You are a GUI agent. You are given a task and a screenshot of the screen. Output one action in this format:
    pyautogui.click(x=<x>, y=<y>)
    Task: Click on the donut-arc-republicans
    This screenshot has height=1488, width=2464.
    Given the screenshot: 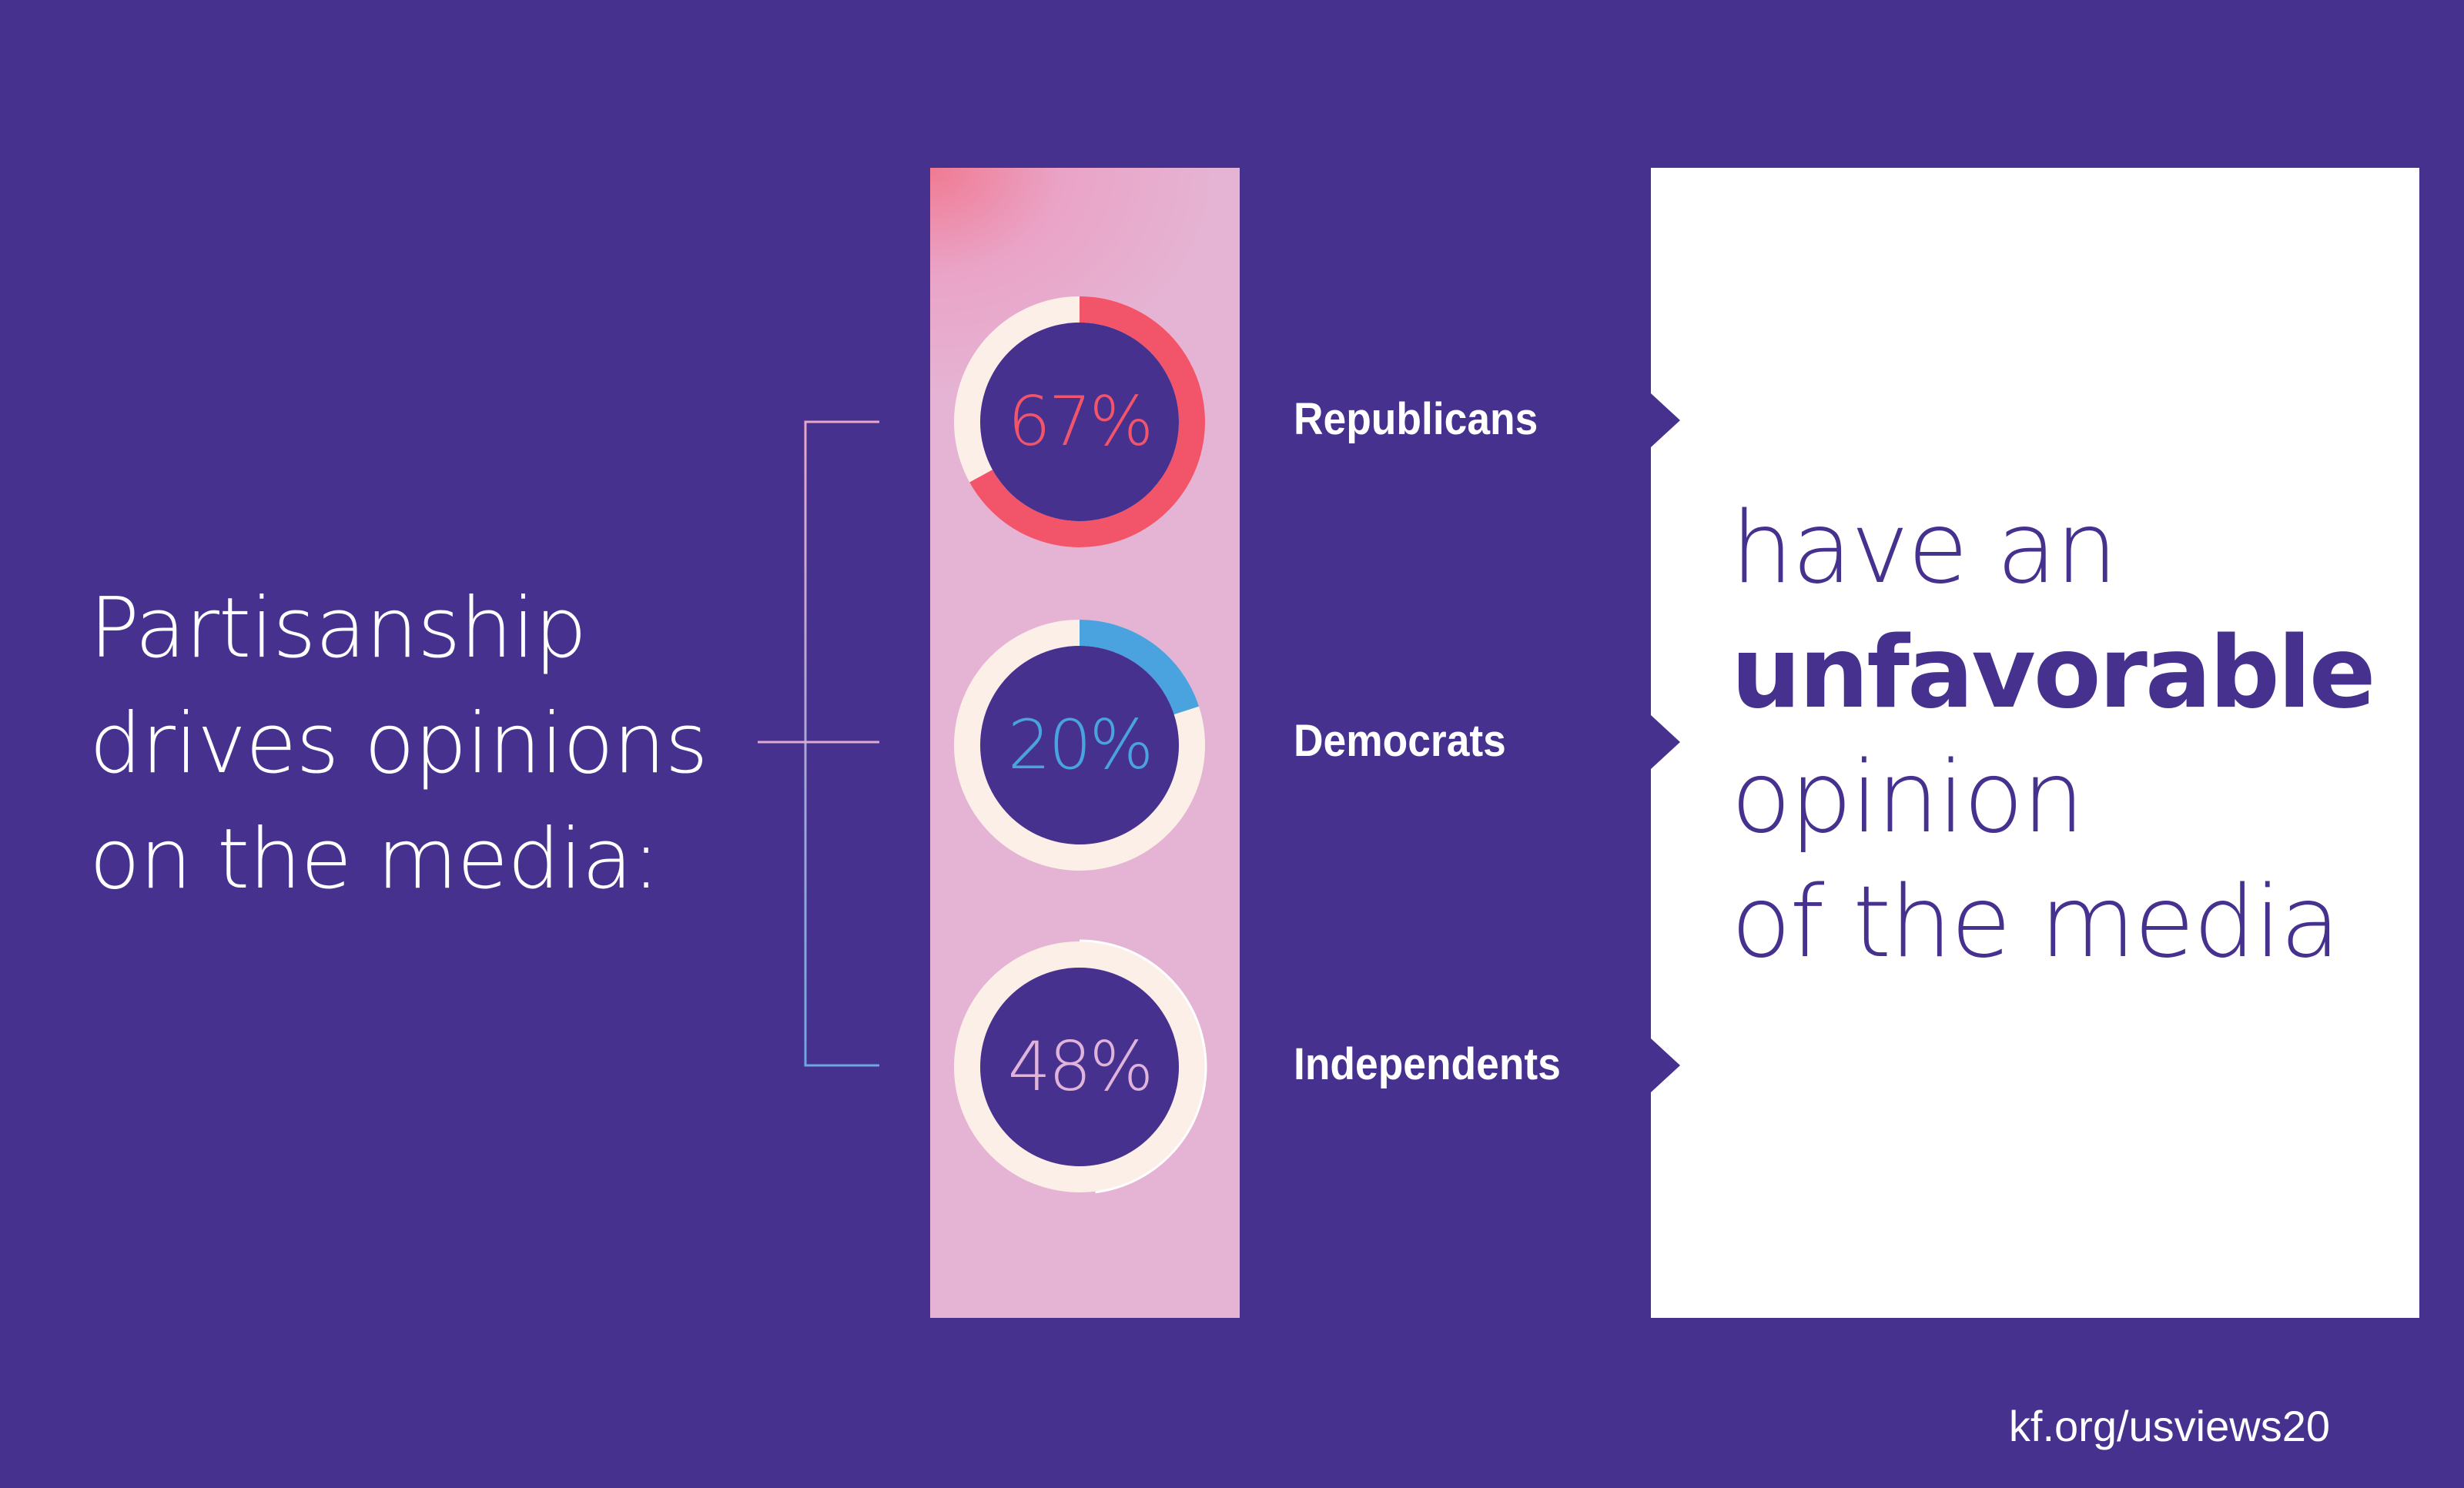 What is the action you would take?
    pyautogui.click(x=1087, y=422)
    